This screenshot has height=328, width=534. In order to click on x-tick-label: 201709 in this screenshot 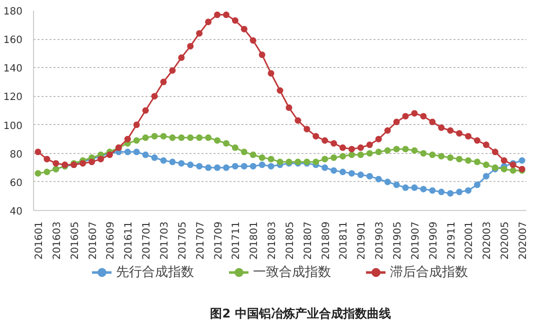, I will do `click(218, 240)`.